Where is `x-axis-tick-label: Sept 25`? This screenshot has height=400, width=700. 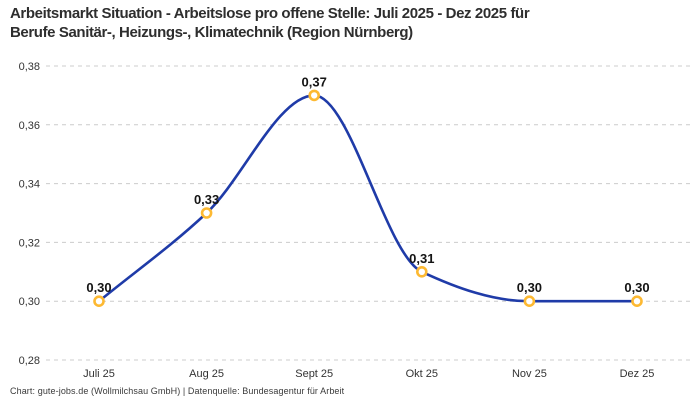 x-axis-tick-label: Sept 25 is located at coordinates (314, 374).